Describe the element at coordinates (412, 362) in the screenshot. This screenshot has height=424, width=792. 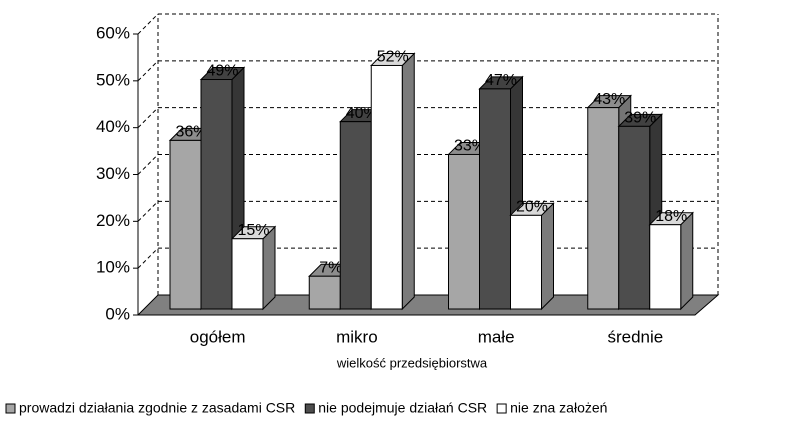
I see `x-axis-title: wielkość przedsiębiorstwa` at that location.